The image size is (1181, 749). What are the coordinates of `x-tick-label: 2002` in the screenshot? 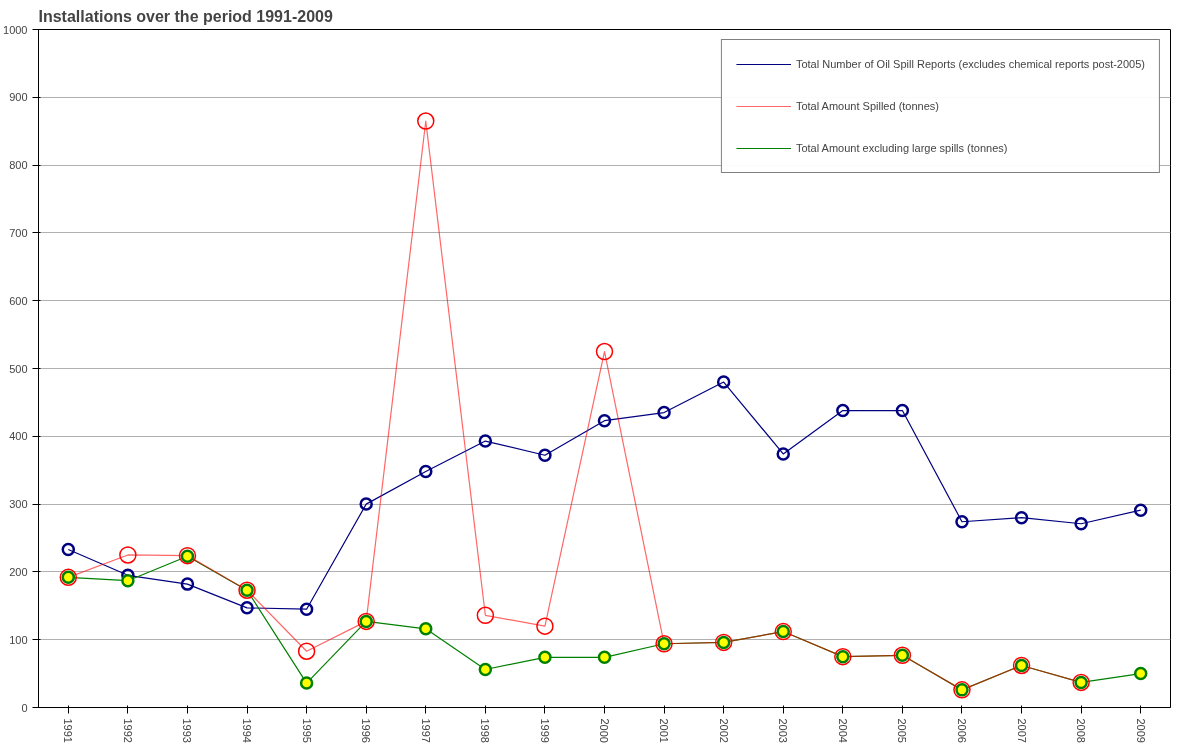 It's located at (723, 730).